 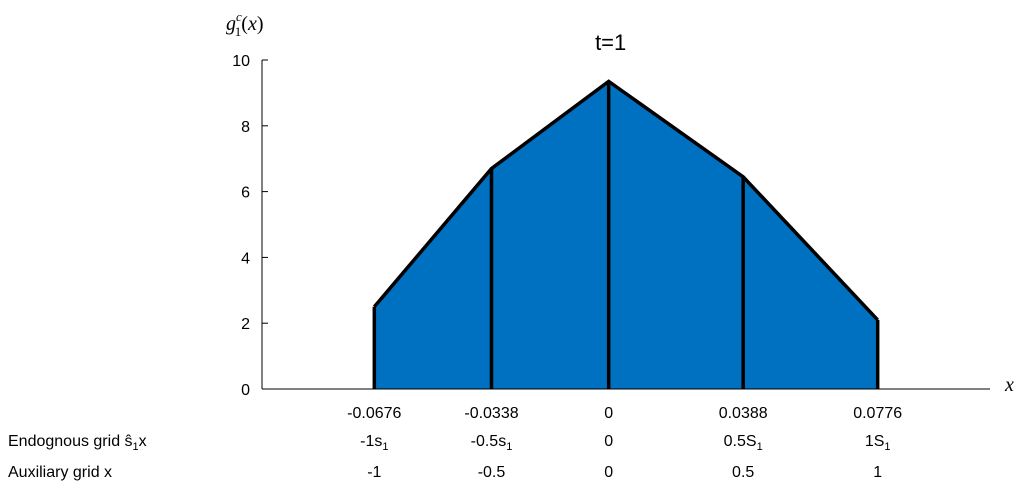 I want to click on row-0-cell-2: 0, so click(x=609, y=441).